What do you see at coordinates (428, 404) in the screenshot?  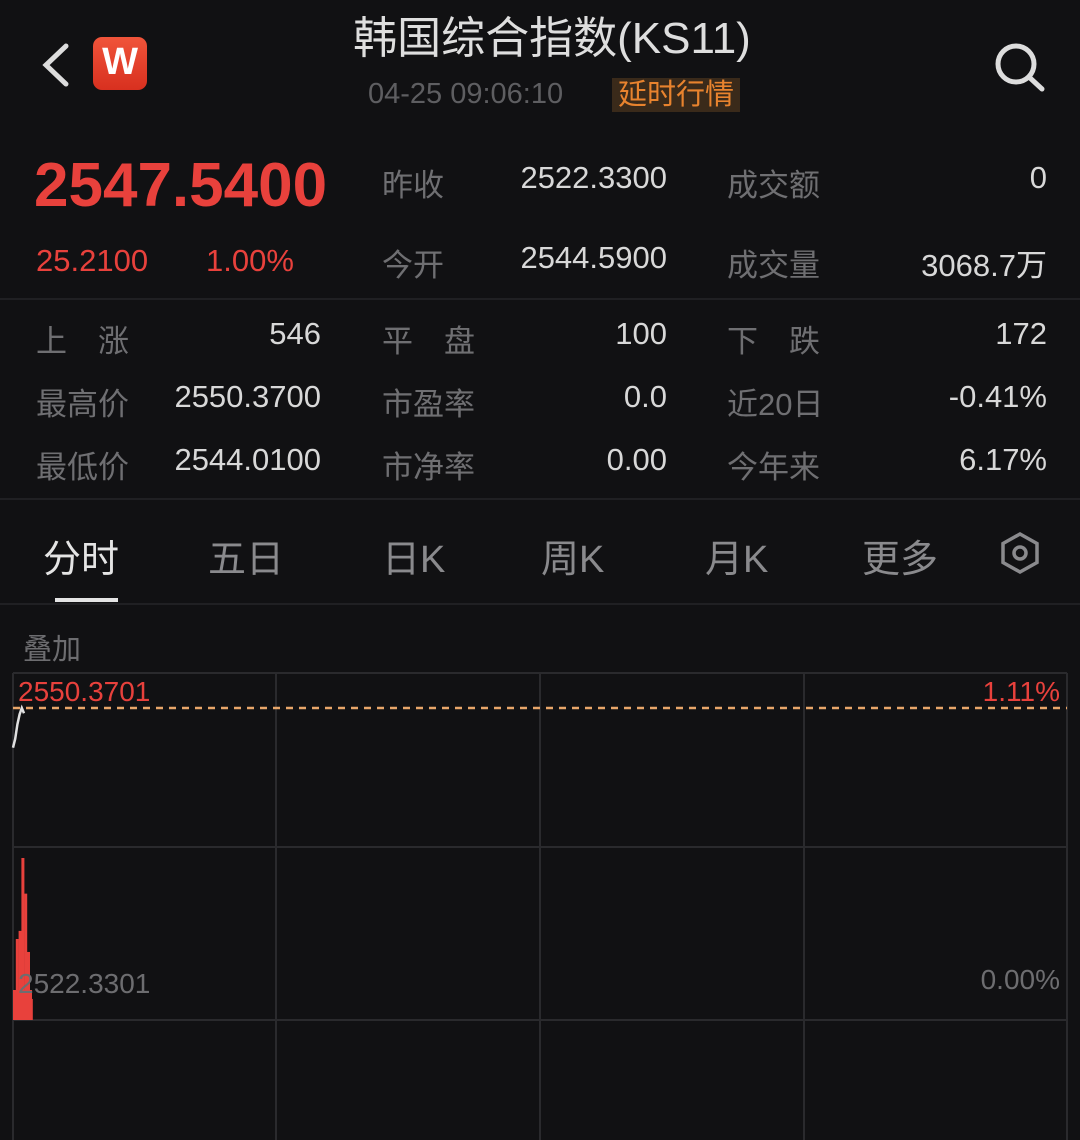 I see `stat-label: 市盈率` at bounding box center [428, 404].